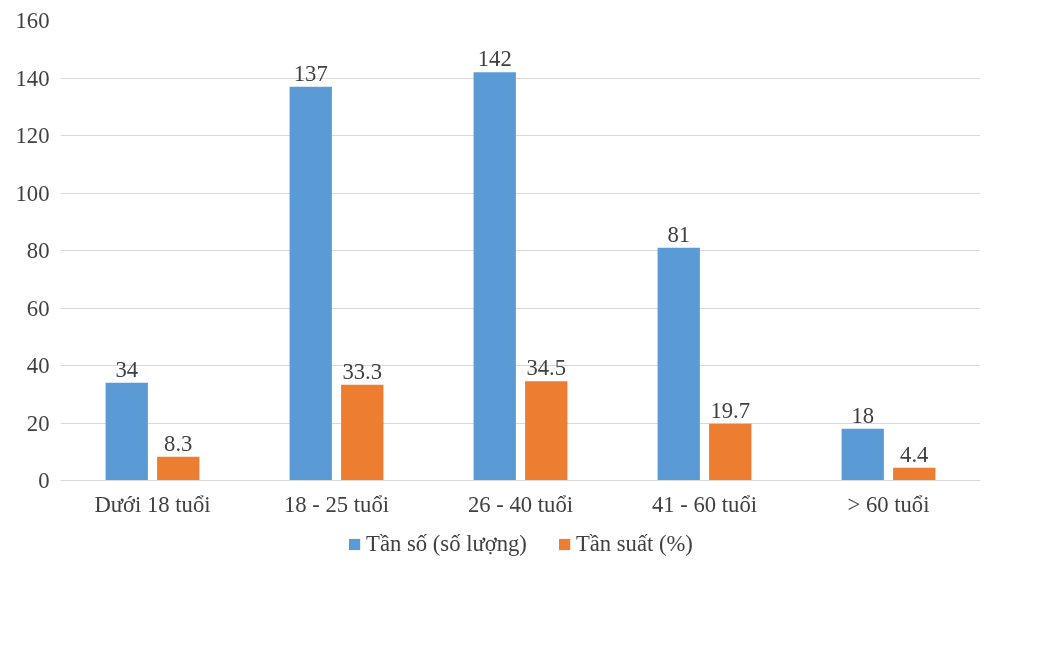 The height and width of the screenshot is (671, 1044). Describe the element at coordinates (38, 423) in the screenshot. I see `y-tick-label: 20` at that location.